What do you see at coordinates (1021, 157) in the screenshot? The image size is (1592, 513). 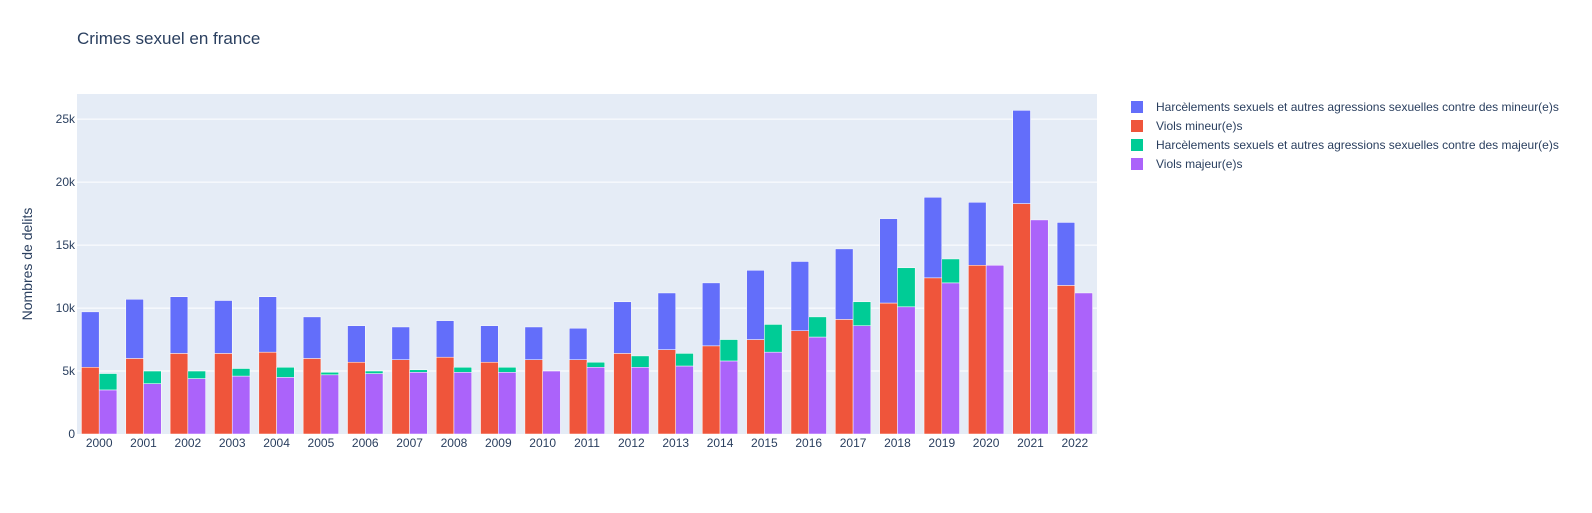 I see `bar-mineurs-harcelements-2021` at bounding box center [1021, 157].